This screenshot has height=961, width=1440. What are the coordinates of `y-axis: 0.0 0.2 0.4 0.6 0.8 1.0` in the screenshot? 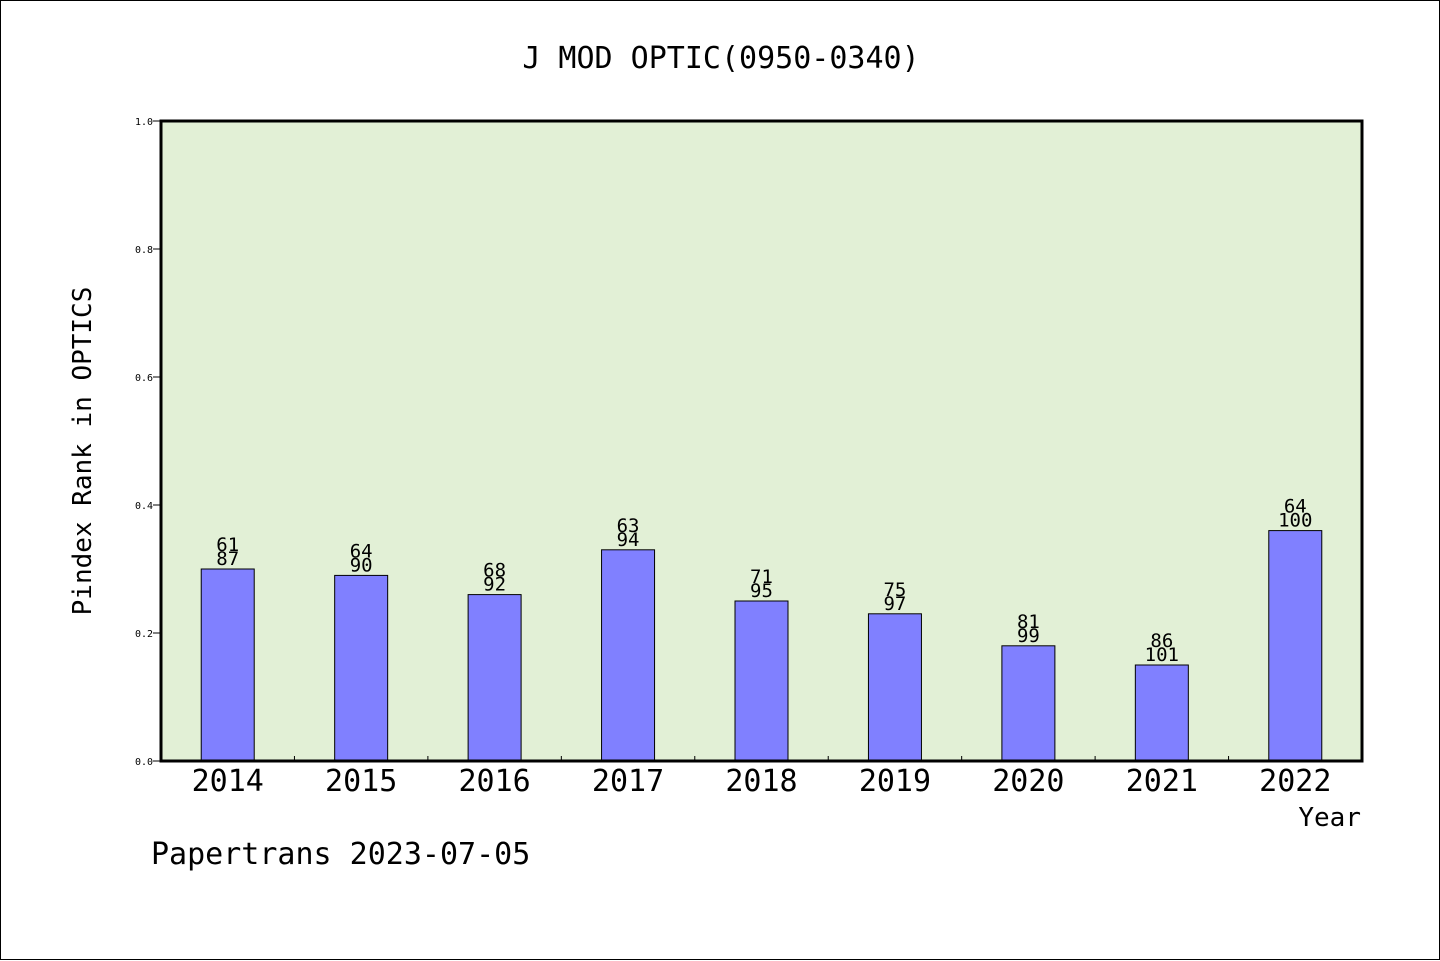 It's located at (148, 442).